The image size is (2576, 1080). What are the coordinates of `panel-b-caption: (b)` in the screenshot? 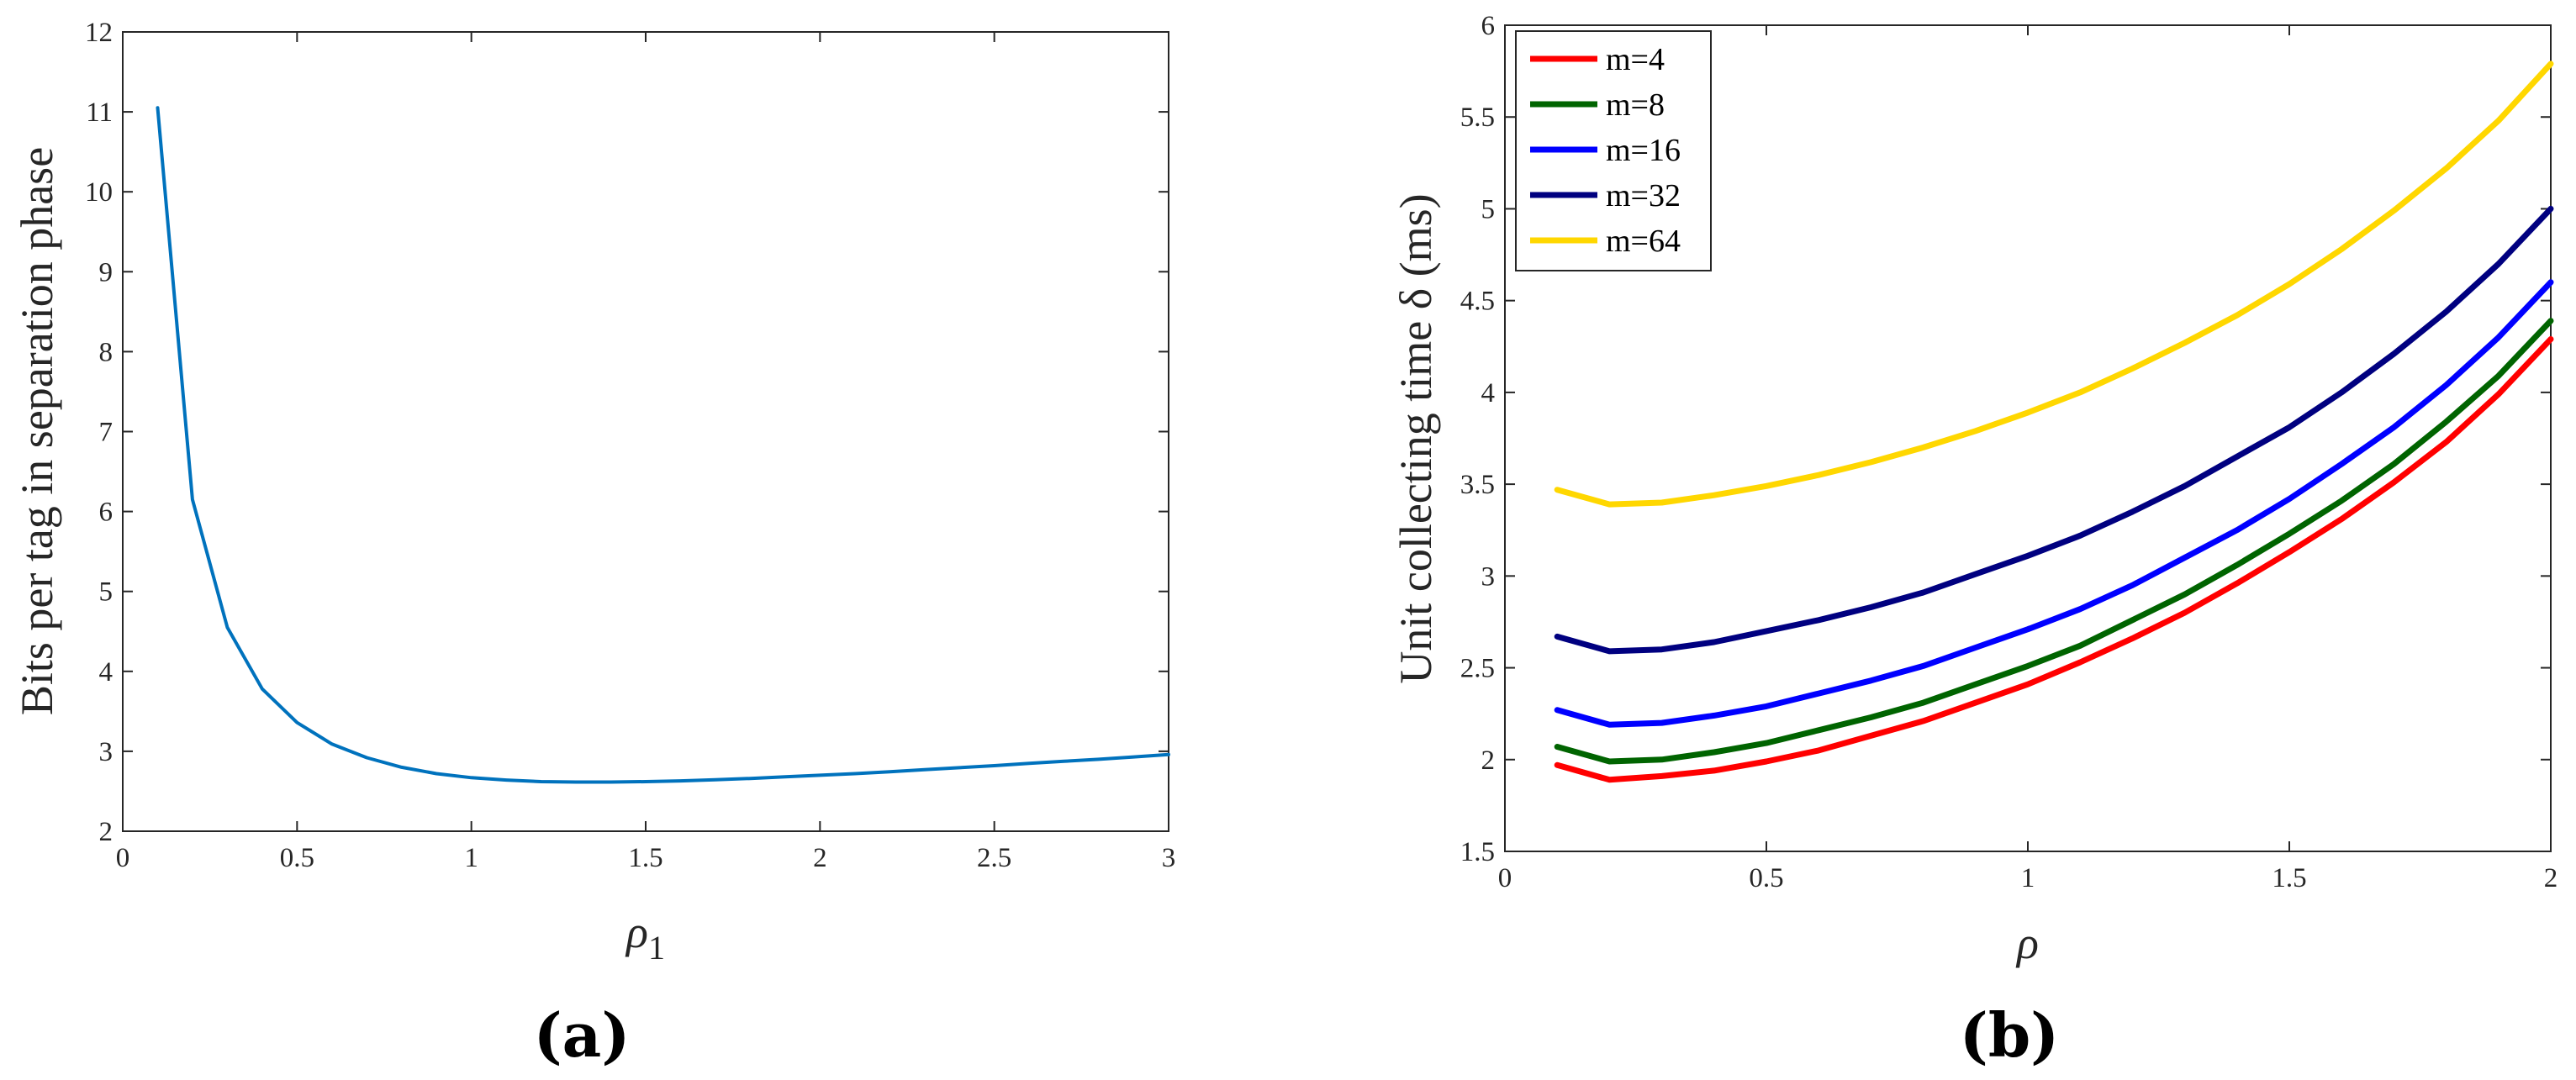 It's located at (2010, 1035).